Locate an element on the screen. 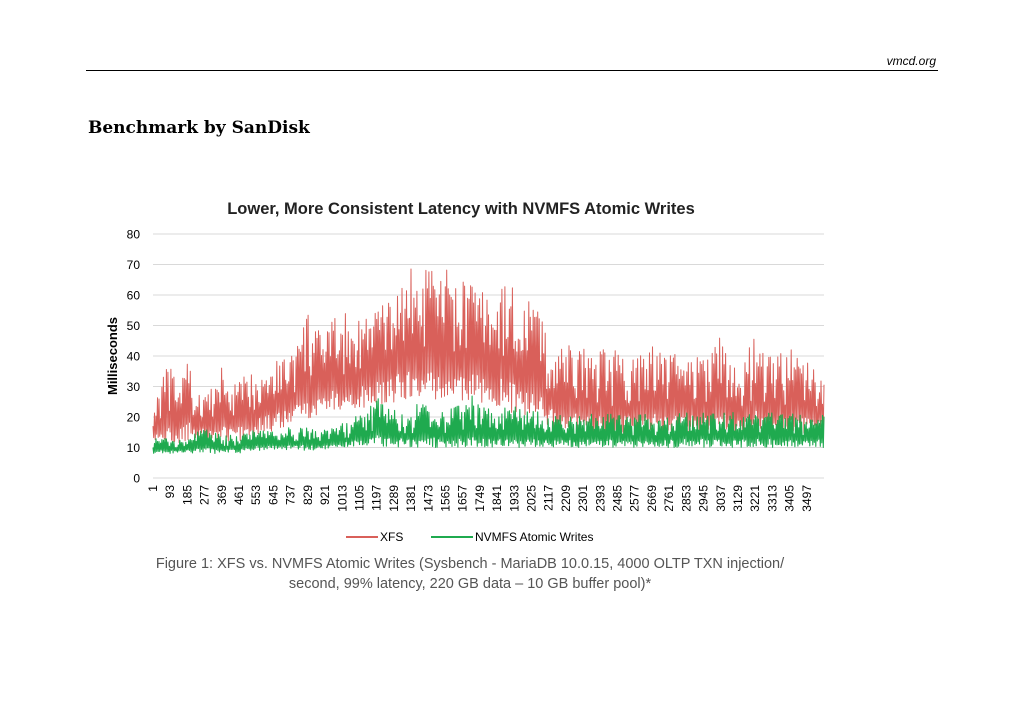 This screenshot has width=1024, height=724. site-name: vmcd.org is located at coordinates (911, 61).